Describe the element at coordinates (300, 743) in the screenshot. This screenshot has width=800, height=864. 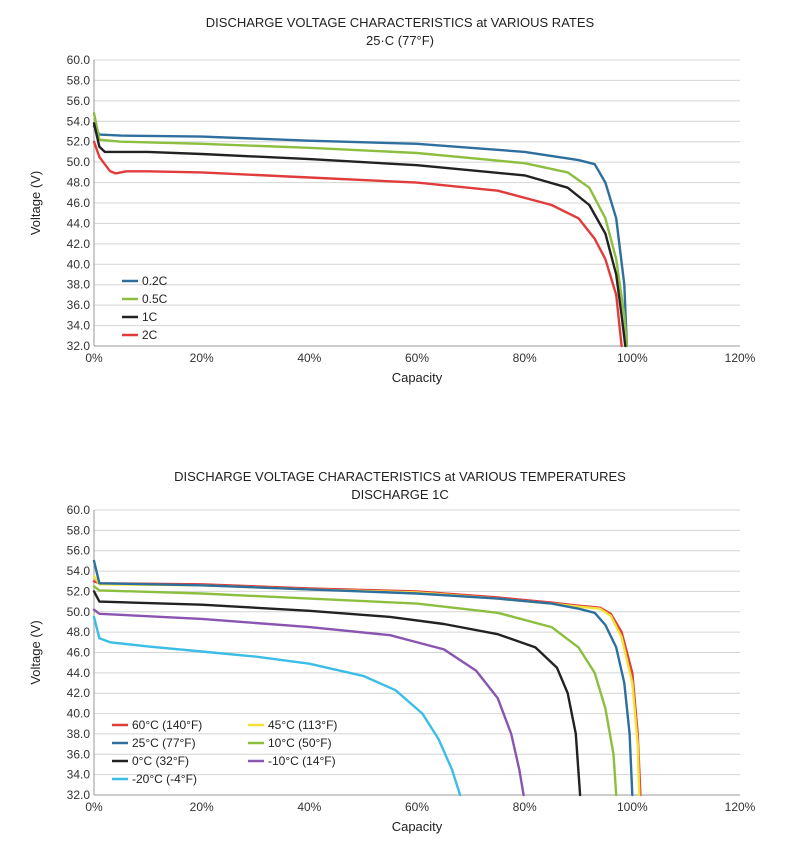
I see `legend-entry: 10°C (50°F)` at that location.